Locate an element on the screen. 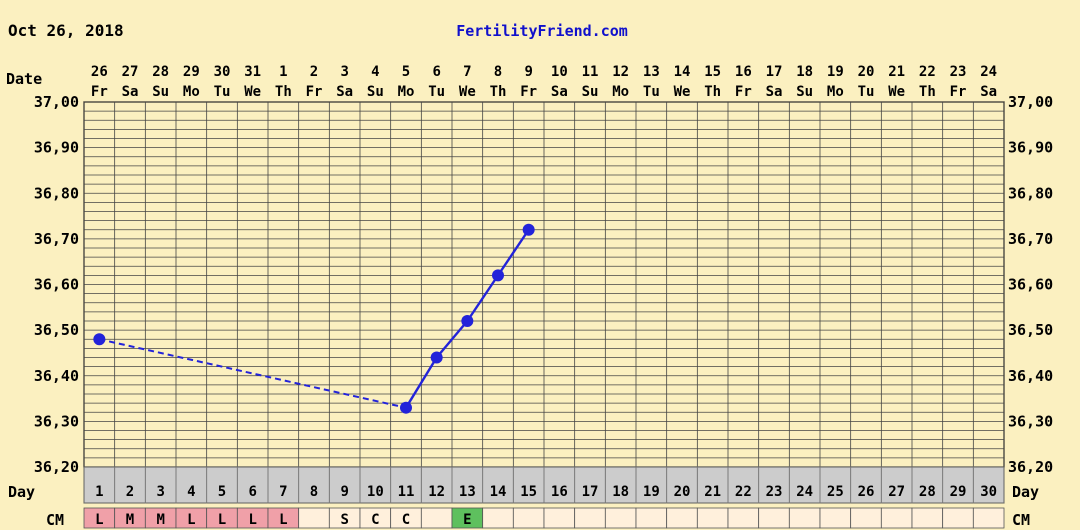 This screenshot has height=530, width=1080. date-label: 13 is located at coordinates (651, 72).